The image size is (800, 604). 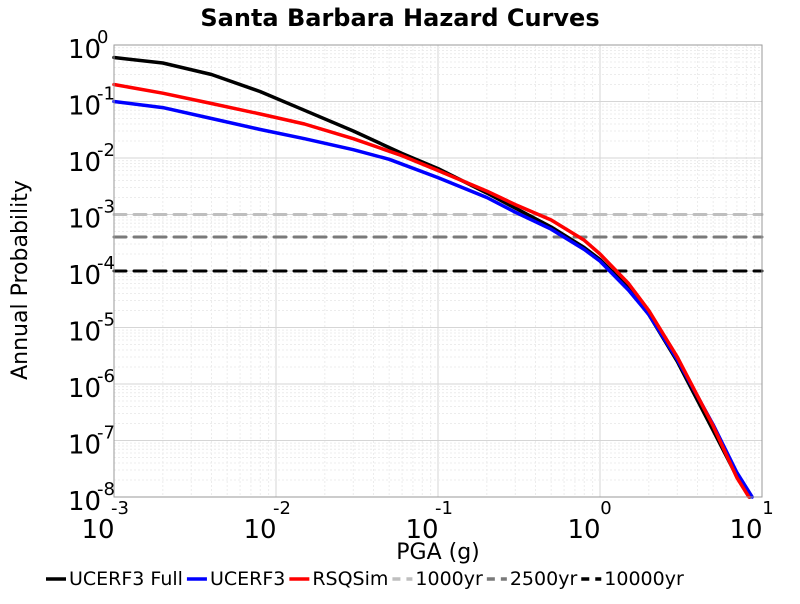 What do you see at coordinates (767, 508) in the screenshot?
I see `x-tick-exponent: 1` at bounding box center [767, 508].